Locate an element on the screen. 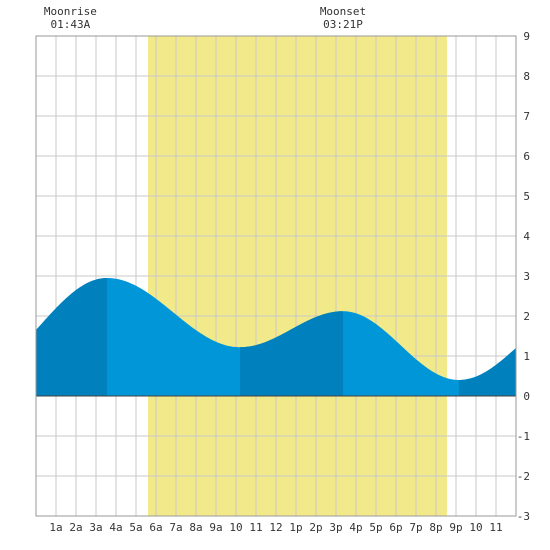 The image size is (550, 550). x-tick-label: 3p is located at coordinates (335, 527).